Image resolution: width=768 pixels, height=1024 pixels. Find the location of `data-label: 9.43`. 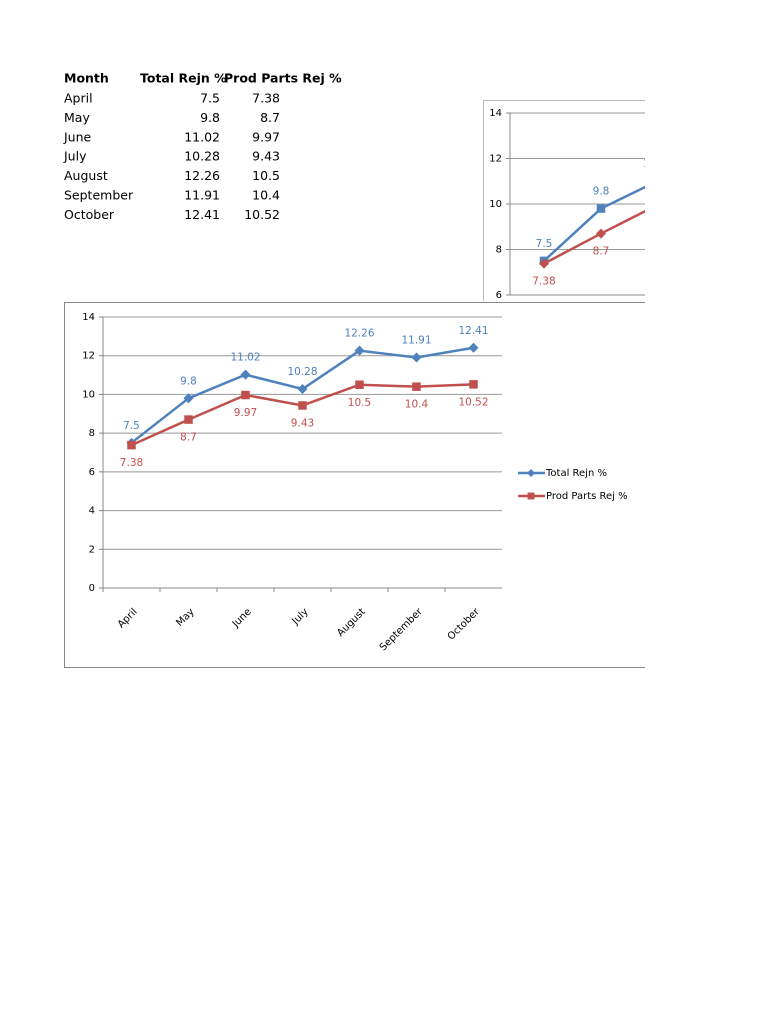

data-label: 9.43 is located at coordinates (302, 423).